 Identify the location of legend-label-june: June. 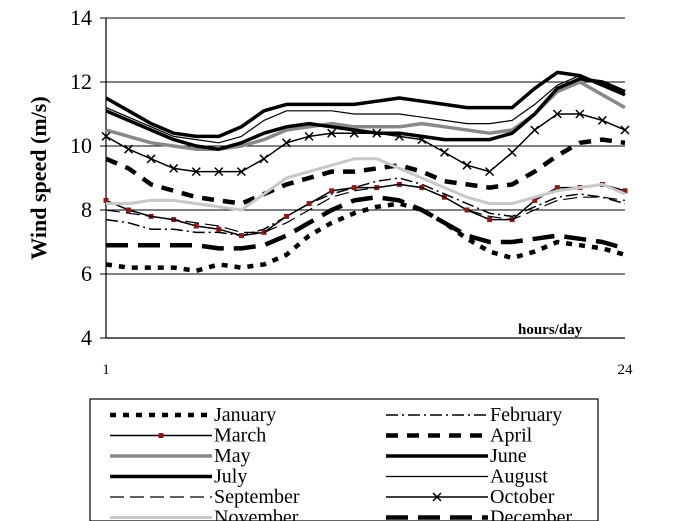
(508, 456).